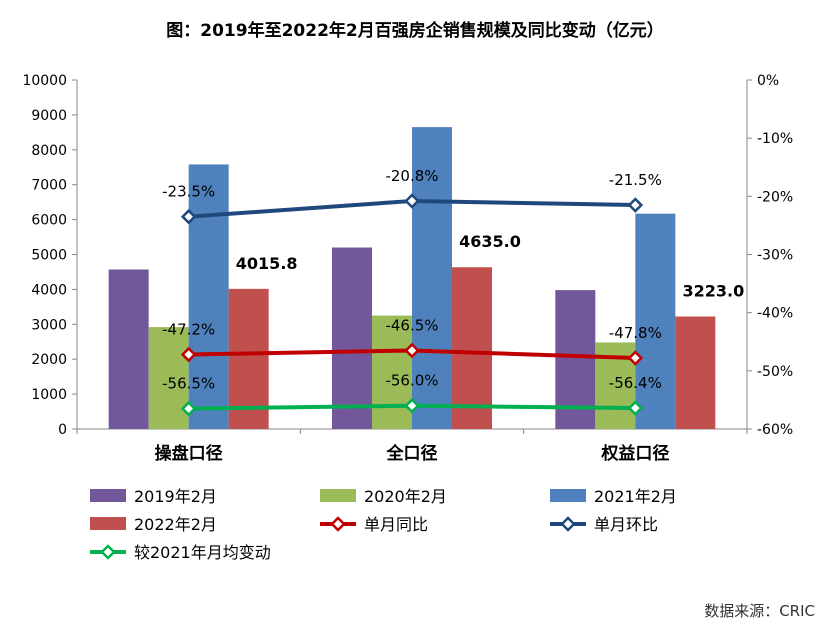 This screenshot has width=831, height=636. What do you see at coordinates (188, 192) in the screenshot?
I see `line-data-label: -23.5%` at bounding box center [188, 192].